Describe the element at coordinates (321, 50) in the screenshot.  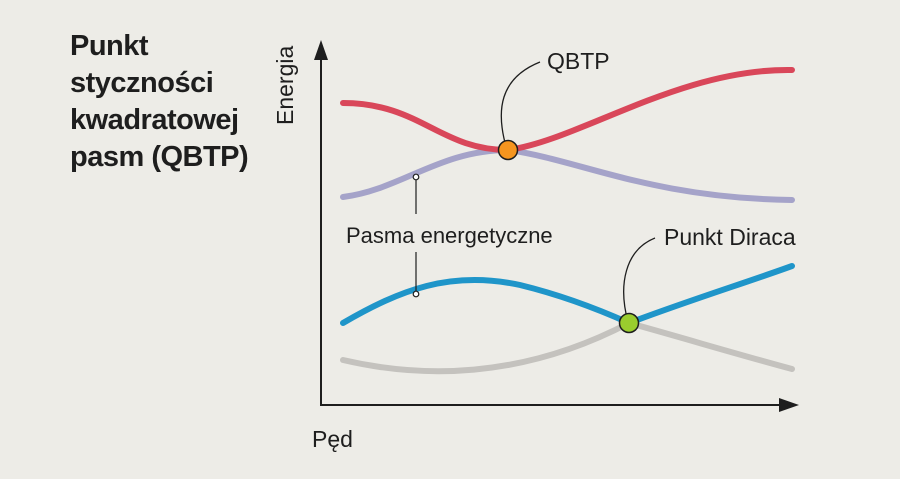
I see `y-axis-arrow-icon` at that location.